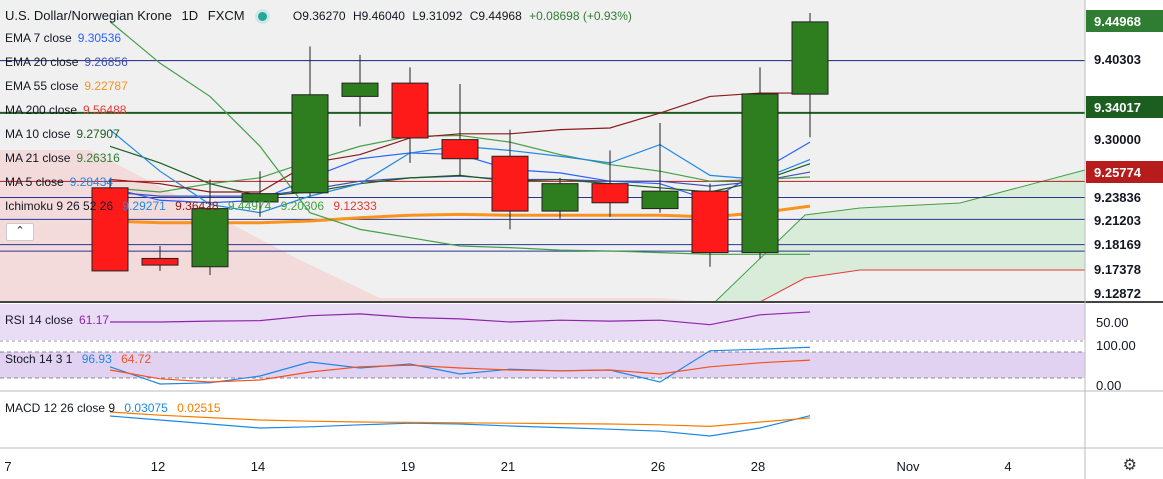 The height and width of the screenshot is (479, 1163). I want to click on legend-label: Ichimoku 9 26 52 26, so click(59, 206).